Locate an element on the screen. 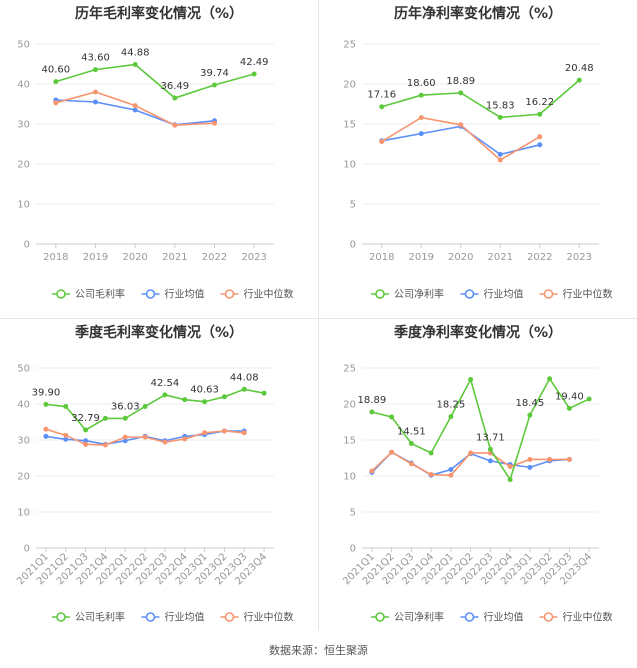 This screenshot has height=668, width=637. chart-title: 历年净利率变化情况（%） is located at coordinates (478, 13).